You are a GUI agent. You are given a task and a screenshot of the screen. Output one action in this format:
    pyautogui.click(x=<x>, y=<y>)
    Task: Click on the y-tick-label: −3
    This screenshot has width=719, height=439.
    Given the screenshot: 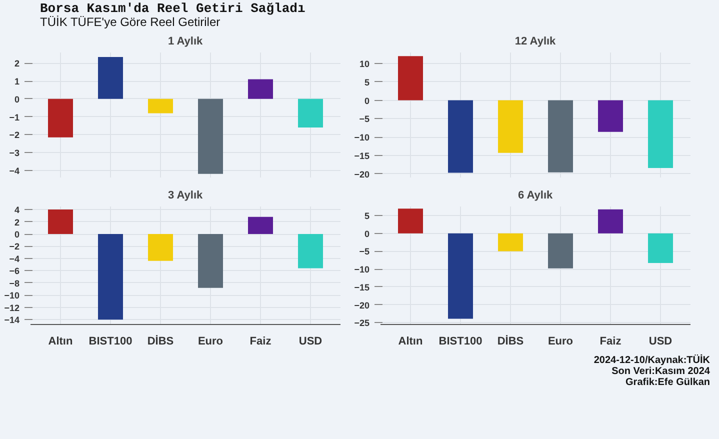 What is the action you would take?
    pyautogui.click(x=14, y=153)
    